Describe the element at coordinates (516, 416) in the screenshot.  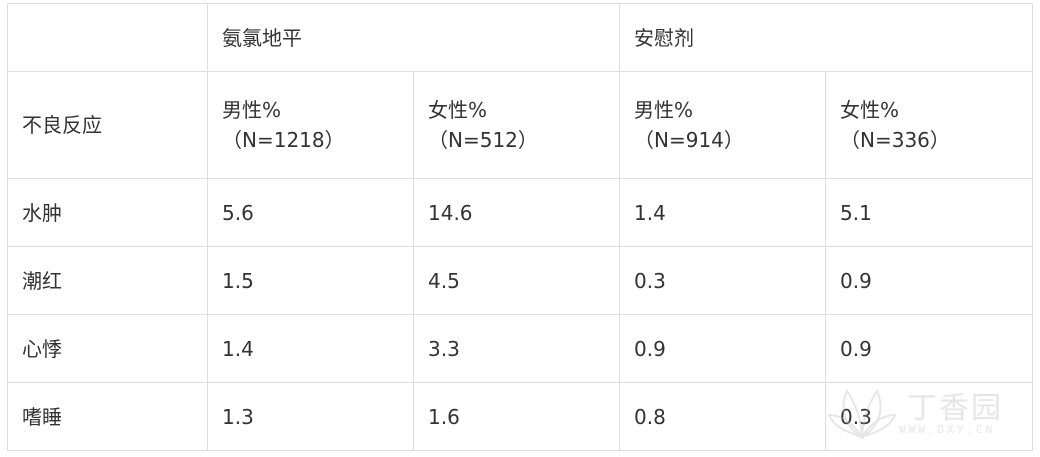
I see `value-cell: 1.6` at that location.